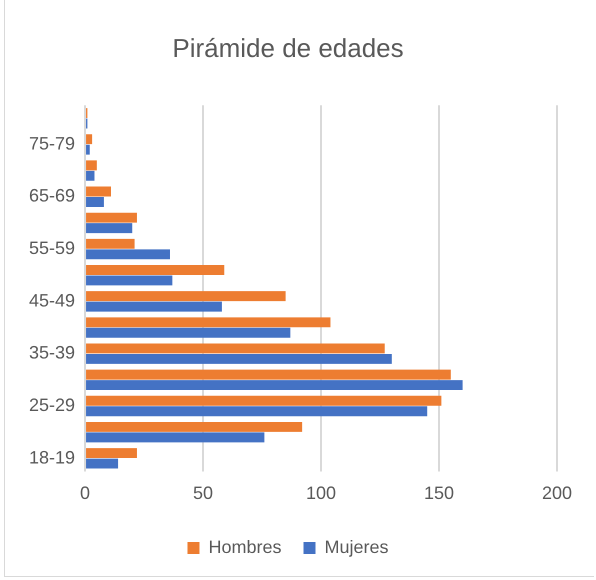 The image size is (596, 580). I want to click on x-tick-label: 100, so click(321, 493).